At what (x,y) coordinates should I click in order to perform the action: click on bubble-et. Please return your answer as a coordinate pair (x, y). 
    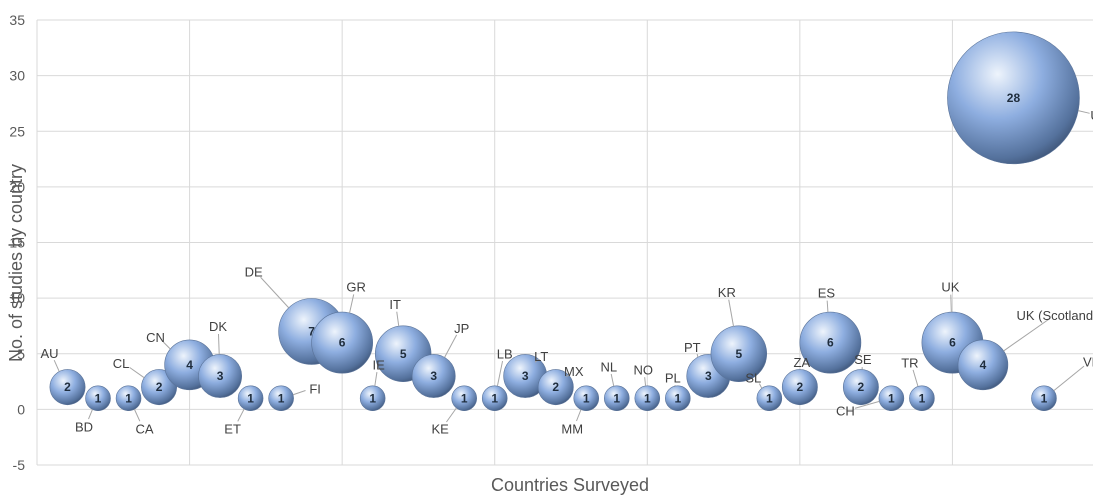
    Looking at the image, I should click on (250, 398).